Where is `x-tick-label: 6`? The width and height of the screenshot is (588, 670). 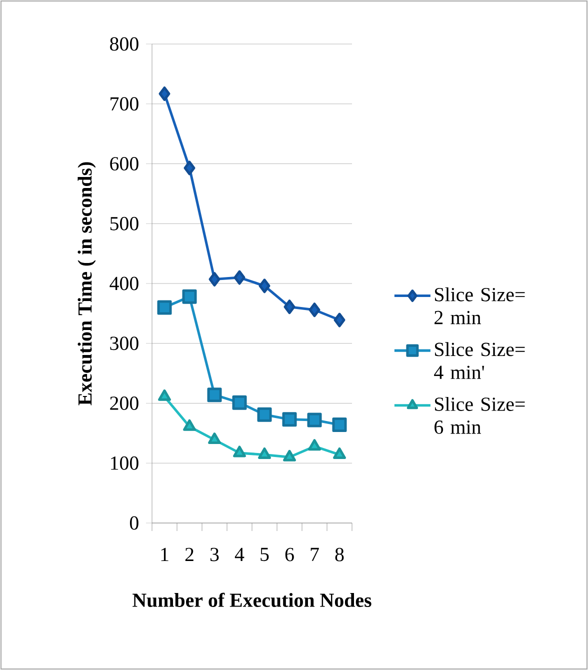
x-tick-label: 6 is located at coordinates (289, 555).